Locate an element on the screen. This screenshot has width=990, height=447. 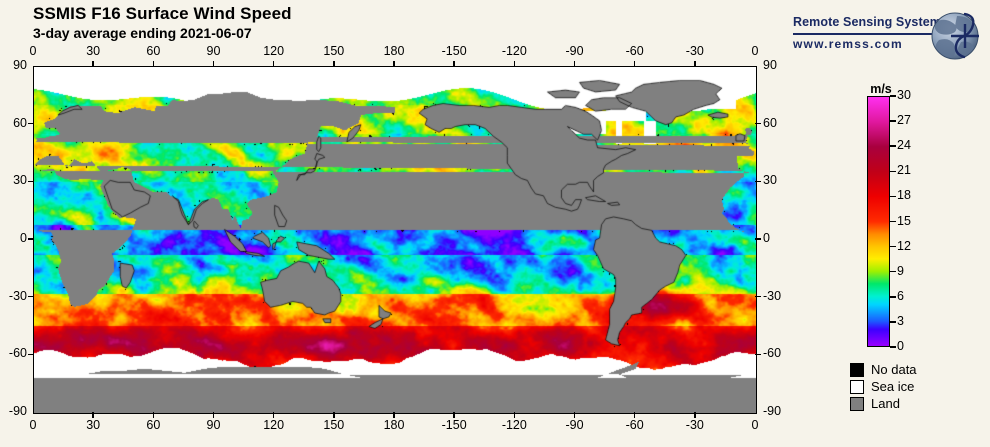
colorbar-tick-label: 3 is located at coordinates (900, 320).